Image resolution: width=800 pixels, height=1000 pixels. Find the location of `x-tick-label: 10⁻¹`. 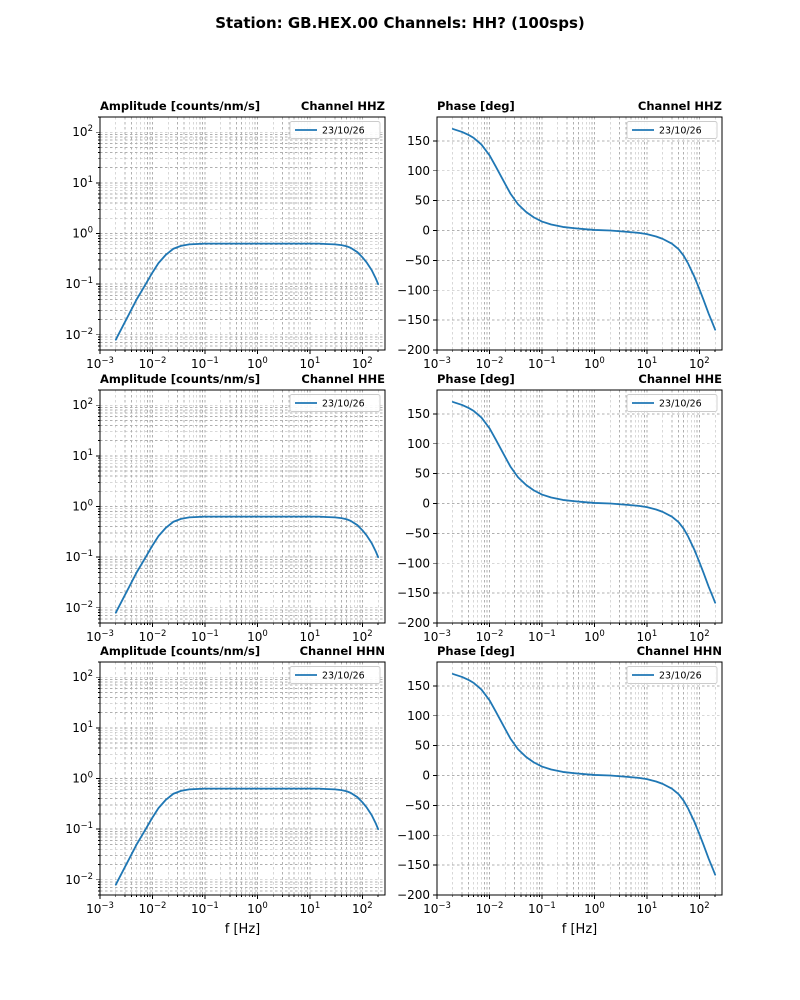

x-tick-label: 10⁻¹ is located at coordinates (205, 363).